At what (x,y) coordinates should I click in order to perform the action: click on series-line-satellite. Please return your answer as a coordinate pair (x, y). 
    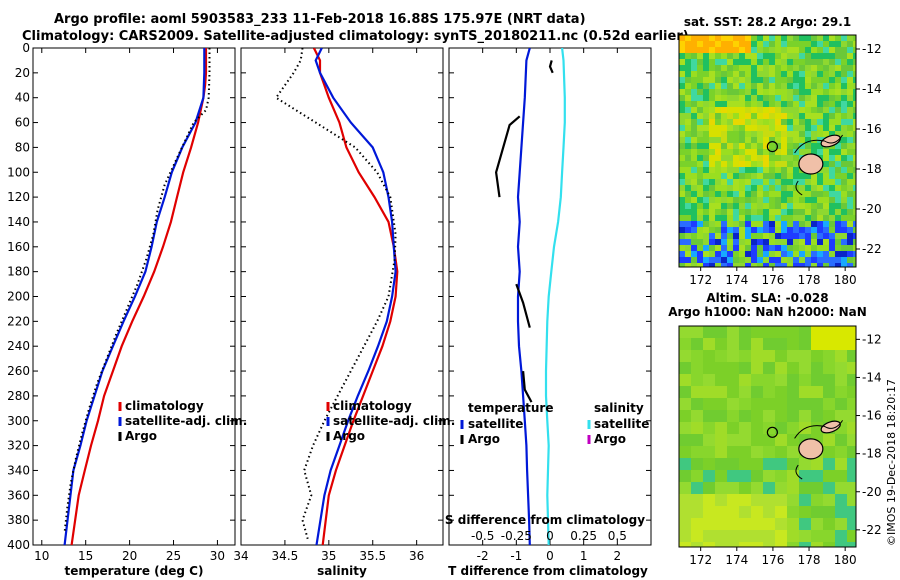
    Looking at the image, I should click on (355, 296).